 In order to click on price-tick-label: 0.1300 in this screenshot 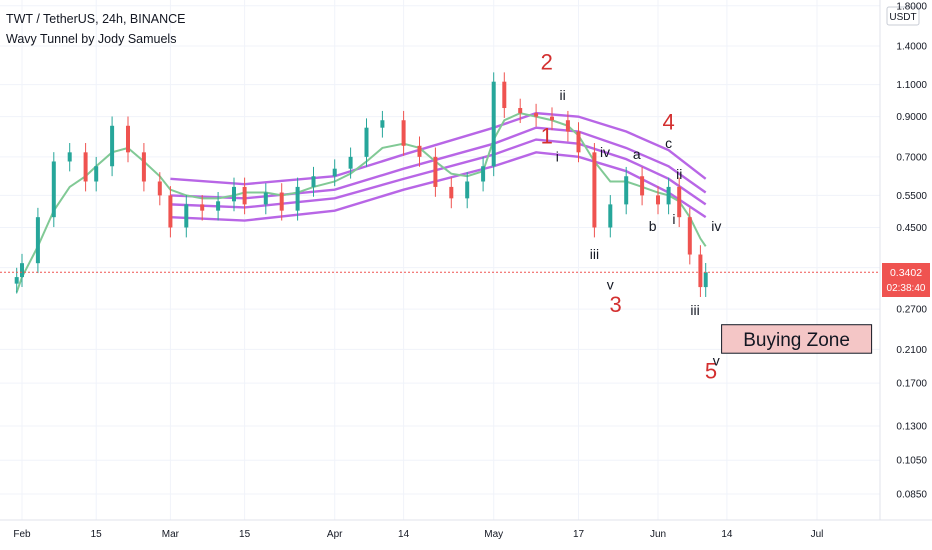, I will do `click(911, 427)`.